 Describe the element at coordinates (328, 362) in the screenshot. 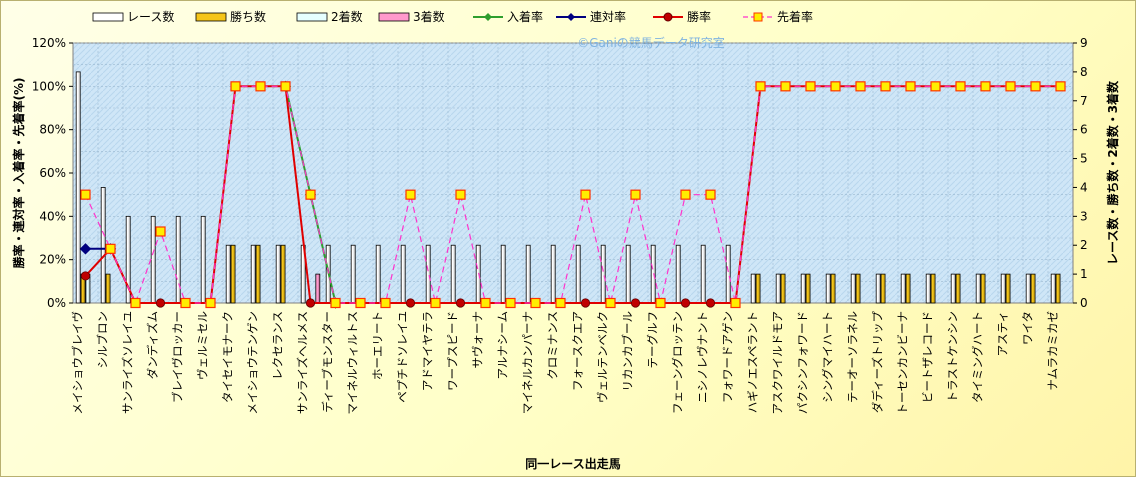

I see `x-category-label: ディーブモンスター` at that location.